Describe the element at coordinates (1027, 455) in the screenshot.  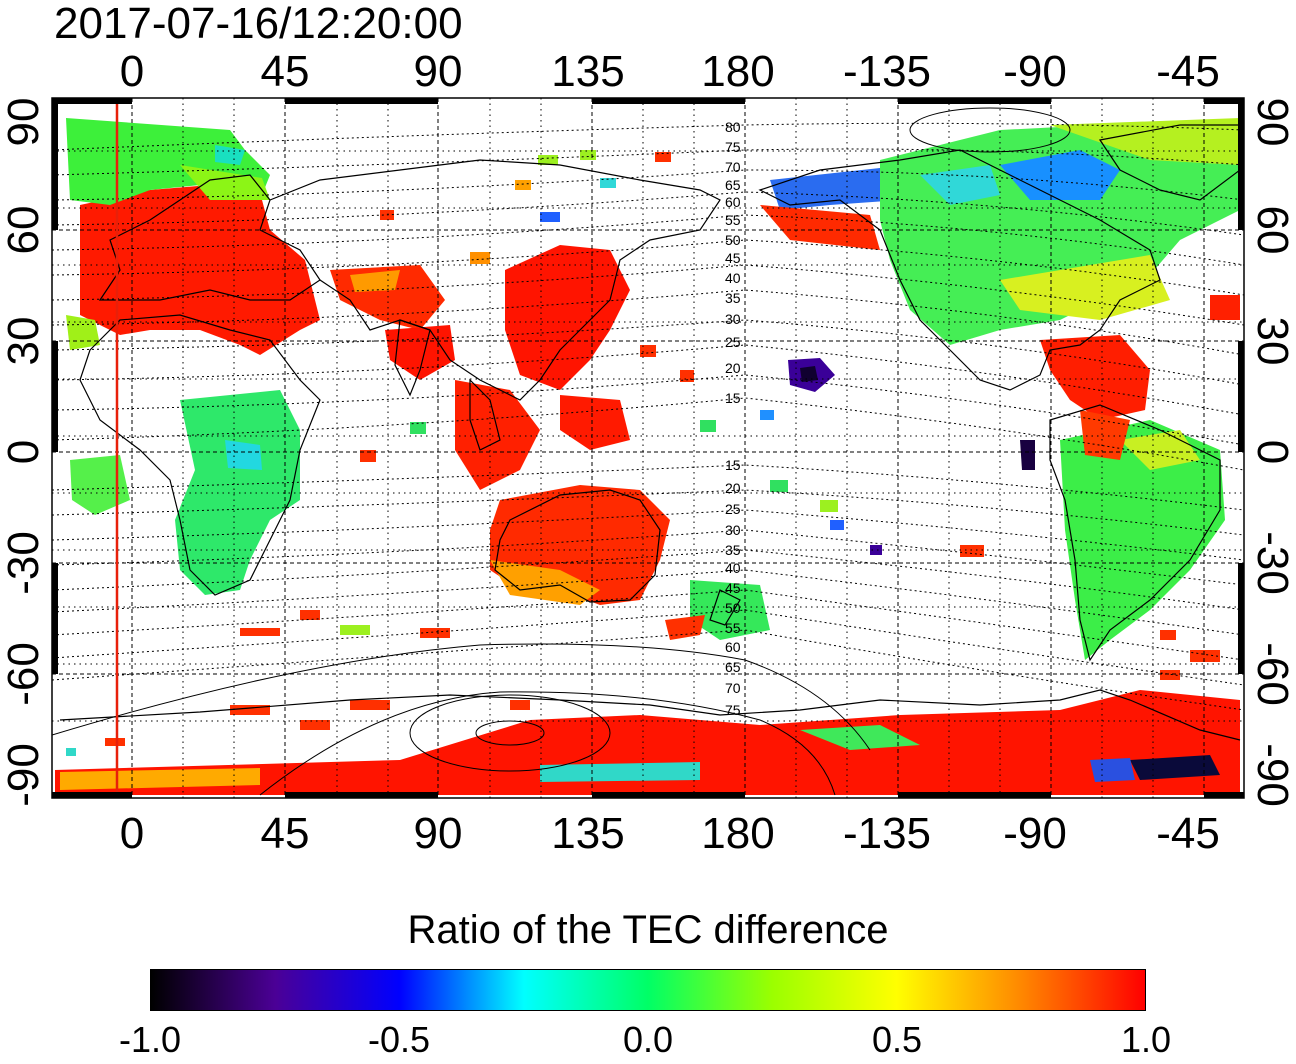
I see `tec-patch-equator-dark` at that location.